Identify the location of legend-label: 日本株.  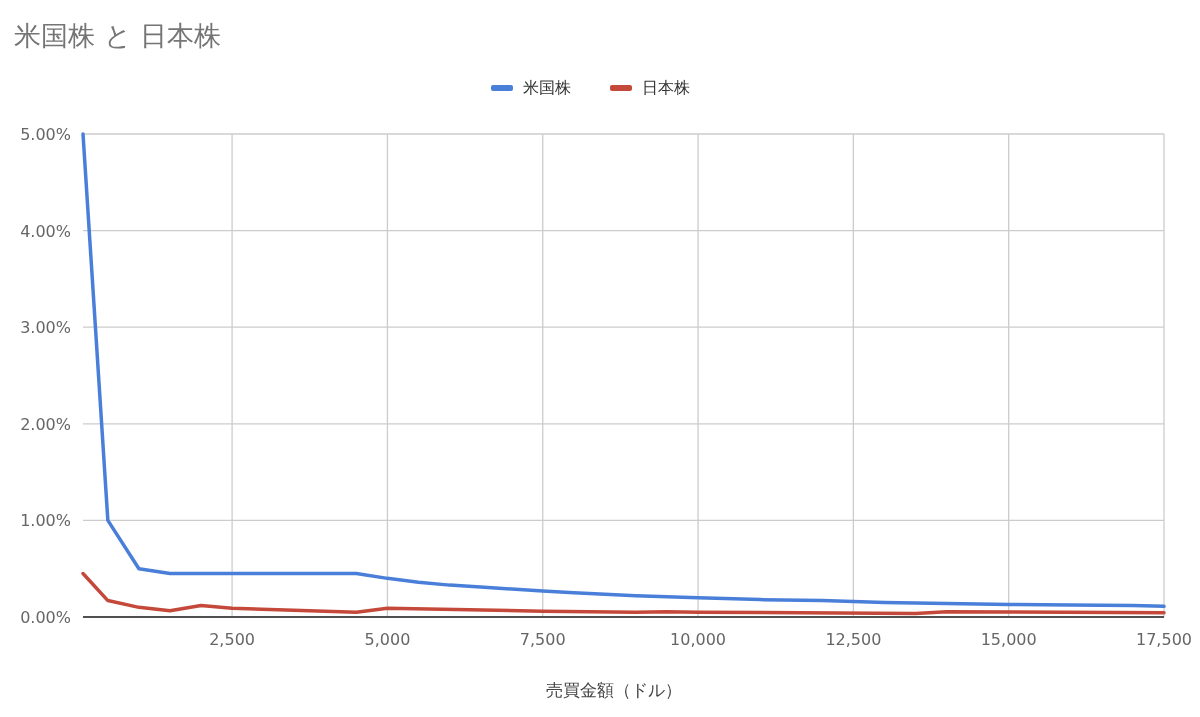
(666, 87).